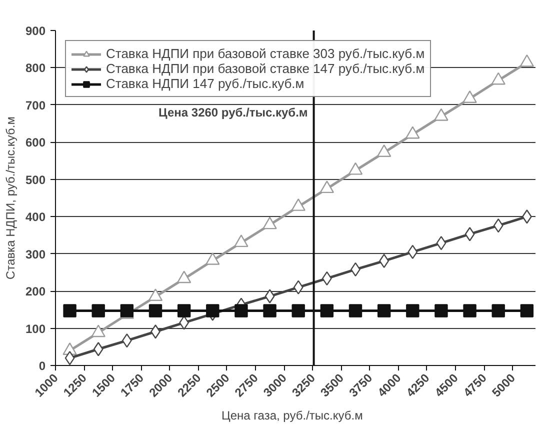 The width and height of the screenshot is (547, 425). What do you see at coordinates (42, 366) in the screenshot?
I see `y-tick-label: 0` at bounding box center [42, 366].